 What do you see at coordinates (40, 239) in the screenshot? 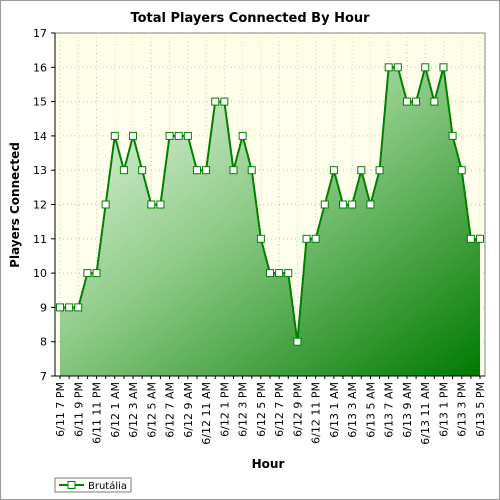
I see `y-tick-label-4: 11` at bounding box center [40, 239].